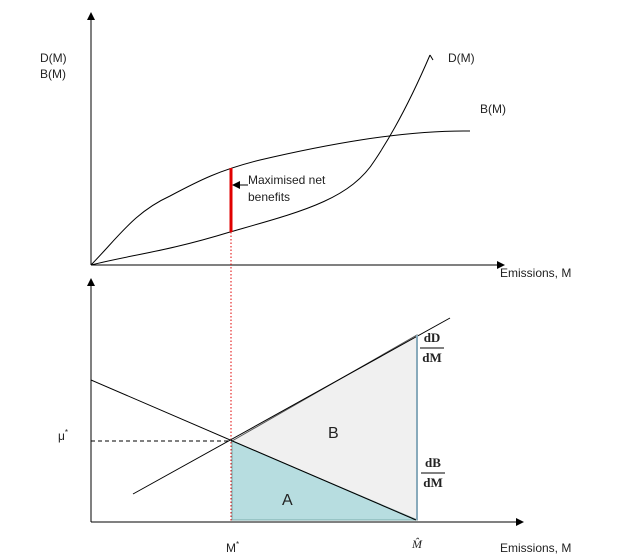  I want to click on optimum-label: M*, so click(232, 547).